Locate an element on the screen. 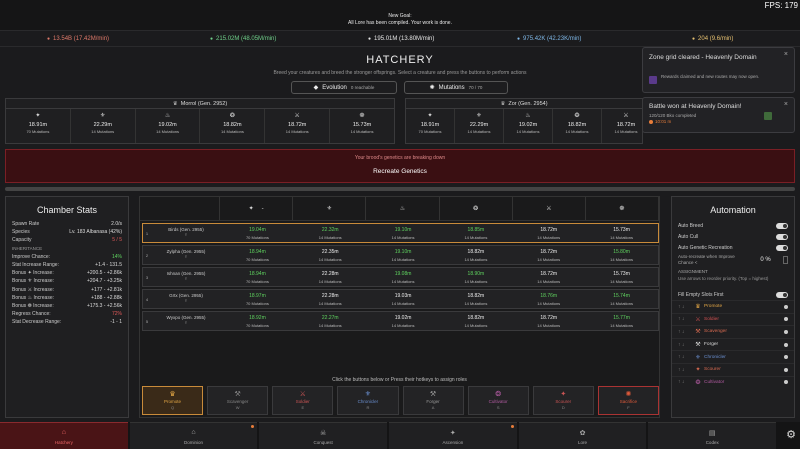  stat-value: Lv. 183 Albanasa (42%) is located at coordinates (95, 232).